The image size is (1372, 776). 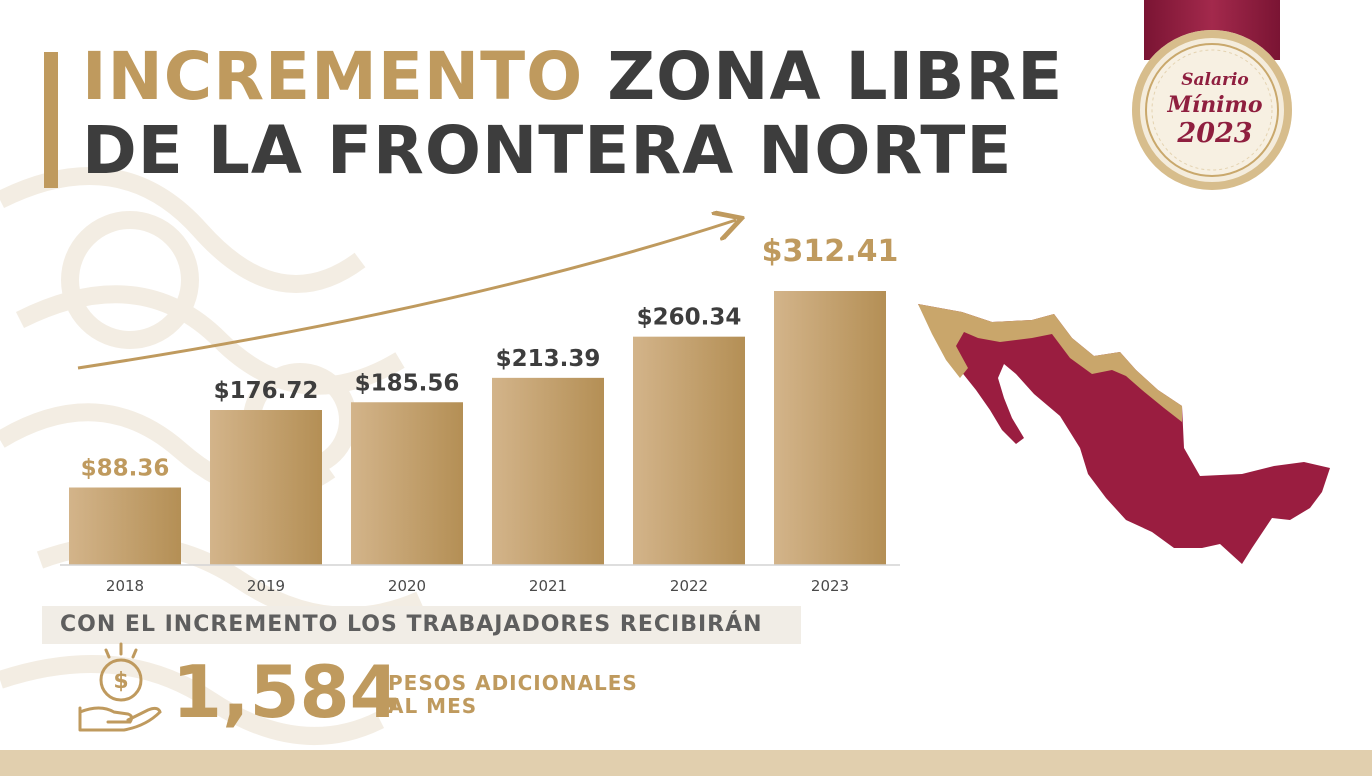 I want to click on bar-2021, so click(x=548, y=471).